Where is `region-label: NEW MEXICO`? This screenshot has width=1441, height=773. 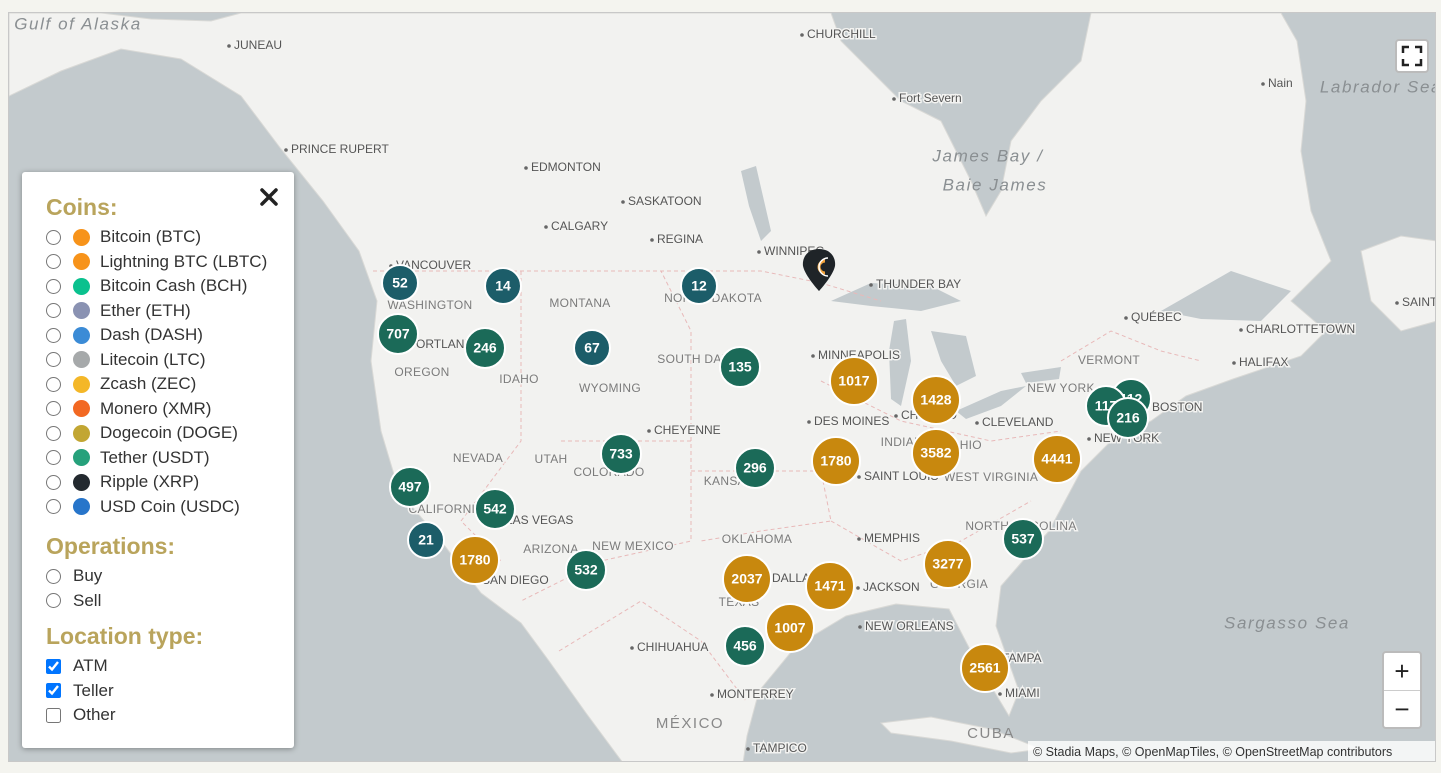 region-label: NEW MEXICO is located at coordinates (633, 546).